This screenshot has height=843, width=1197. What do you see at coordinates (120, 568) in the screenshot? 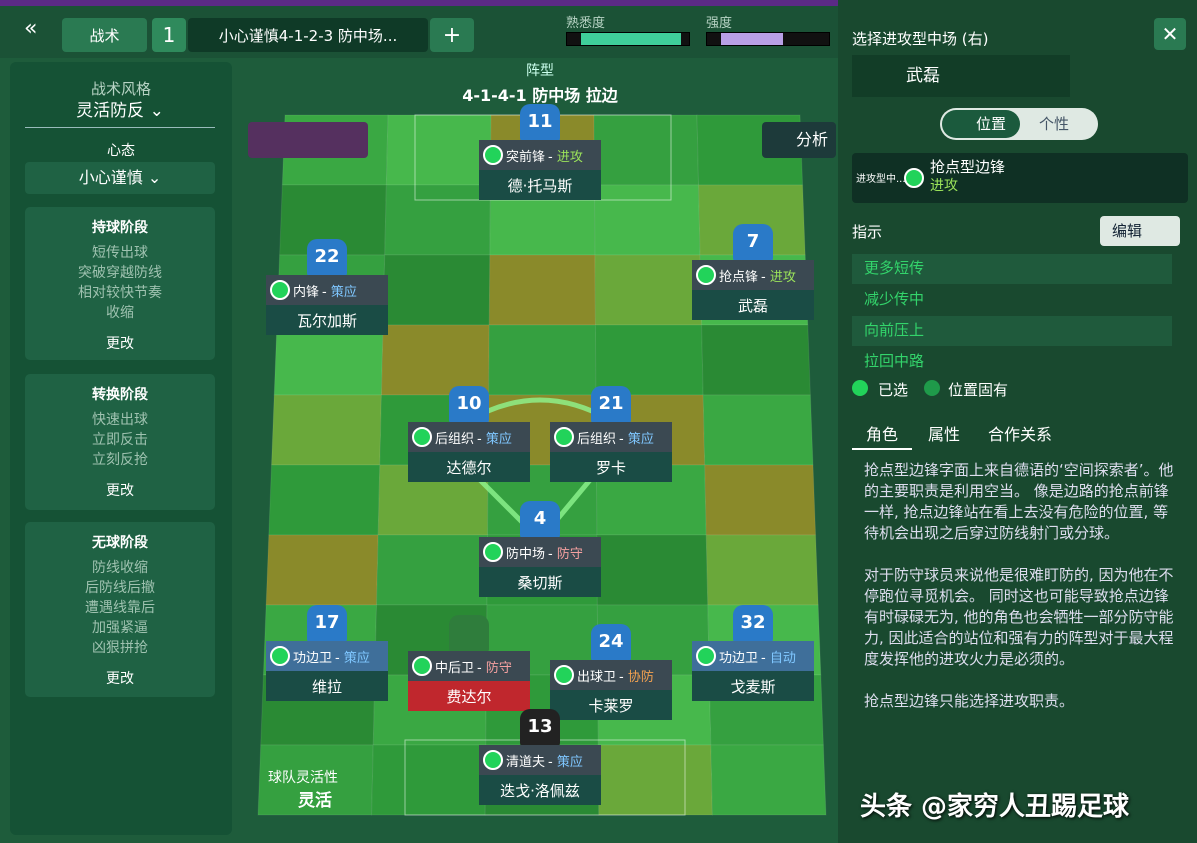
I see `phase-item: 防线收缩` at bounding box center [120, 568].